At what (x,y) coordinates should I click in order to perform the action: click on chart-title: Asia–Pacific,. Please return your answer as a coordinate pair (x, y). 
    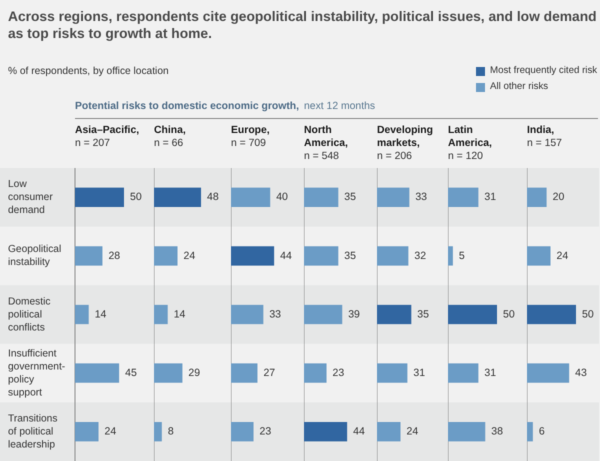
    Looking at the image, I should click on (107, 130).